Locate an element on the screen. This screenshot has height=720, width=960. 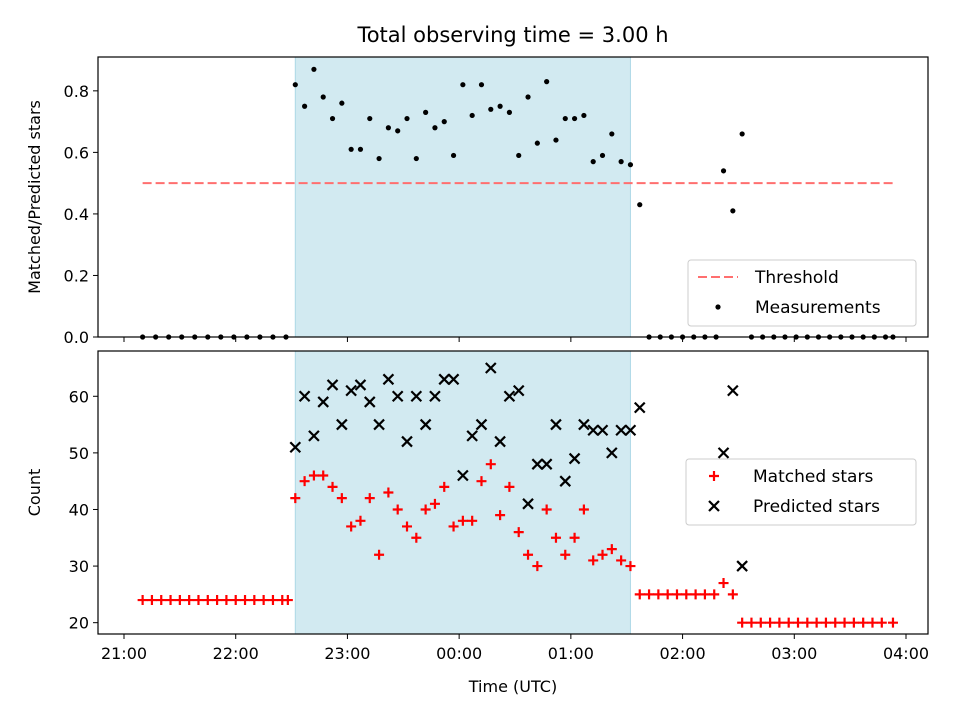
bottom-ytick-label: 50 is located at coordinates (79, 453).